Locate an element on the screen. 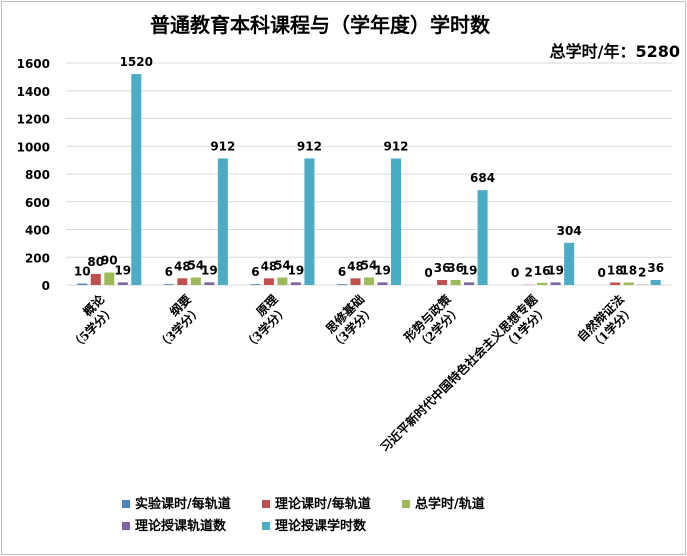 The height and width of the screenshot is (556, 687). data-label: 16 is located at coordinates (542, 271).